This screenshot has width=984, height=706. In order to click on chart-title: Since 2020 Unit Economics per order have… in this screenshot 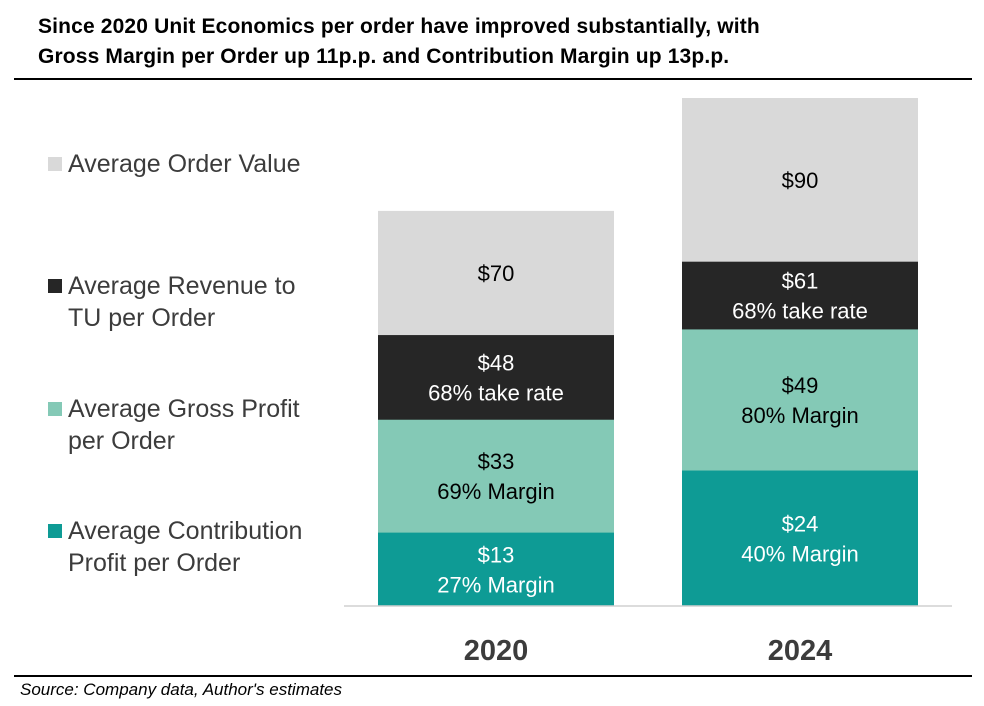, I will do `click(498, 42)`.